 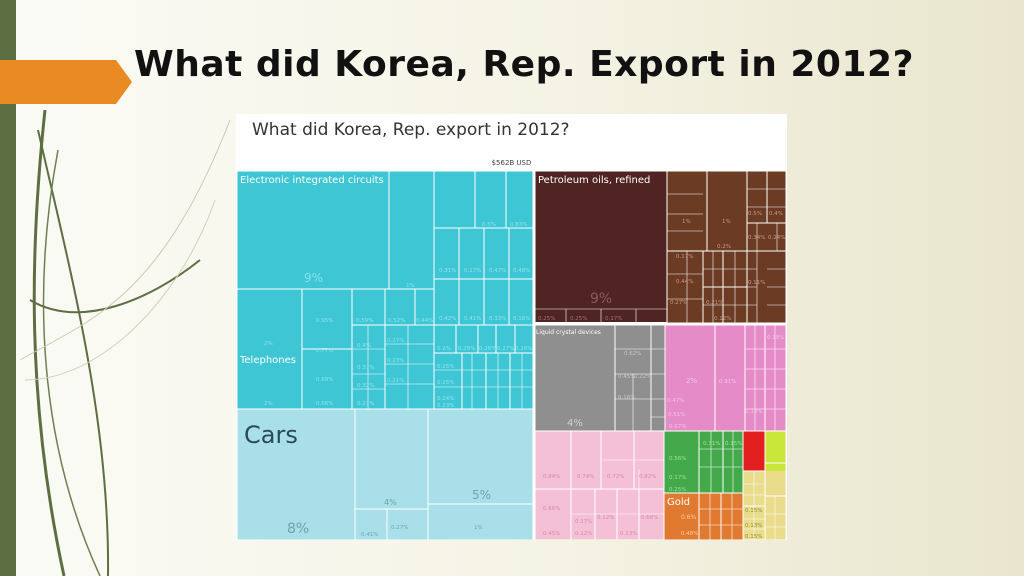 I want to click on tile-label: 0.56%, so click(x=677, y=459).